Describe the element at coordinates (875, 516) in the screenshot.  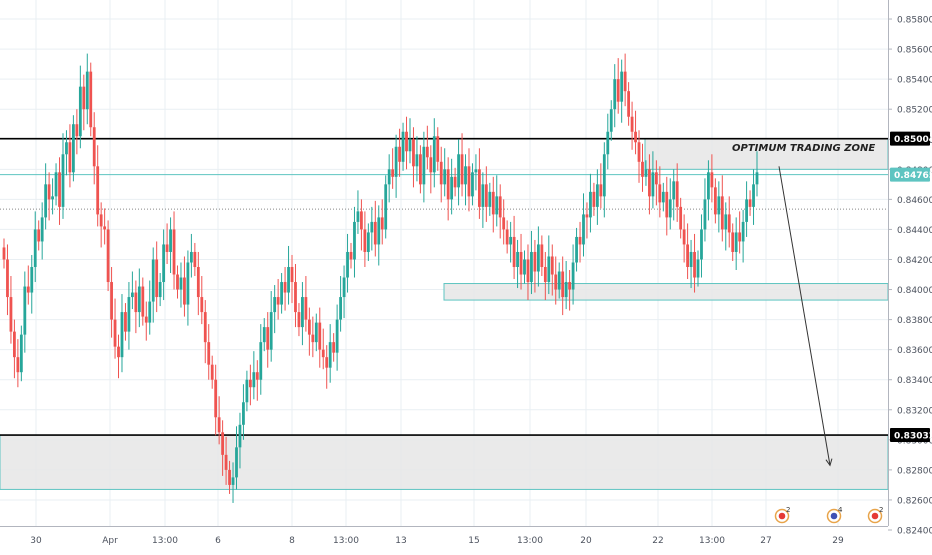
I see `event-marker-flag` at that location.